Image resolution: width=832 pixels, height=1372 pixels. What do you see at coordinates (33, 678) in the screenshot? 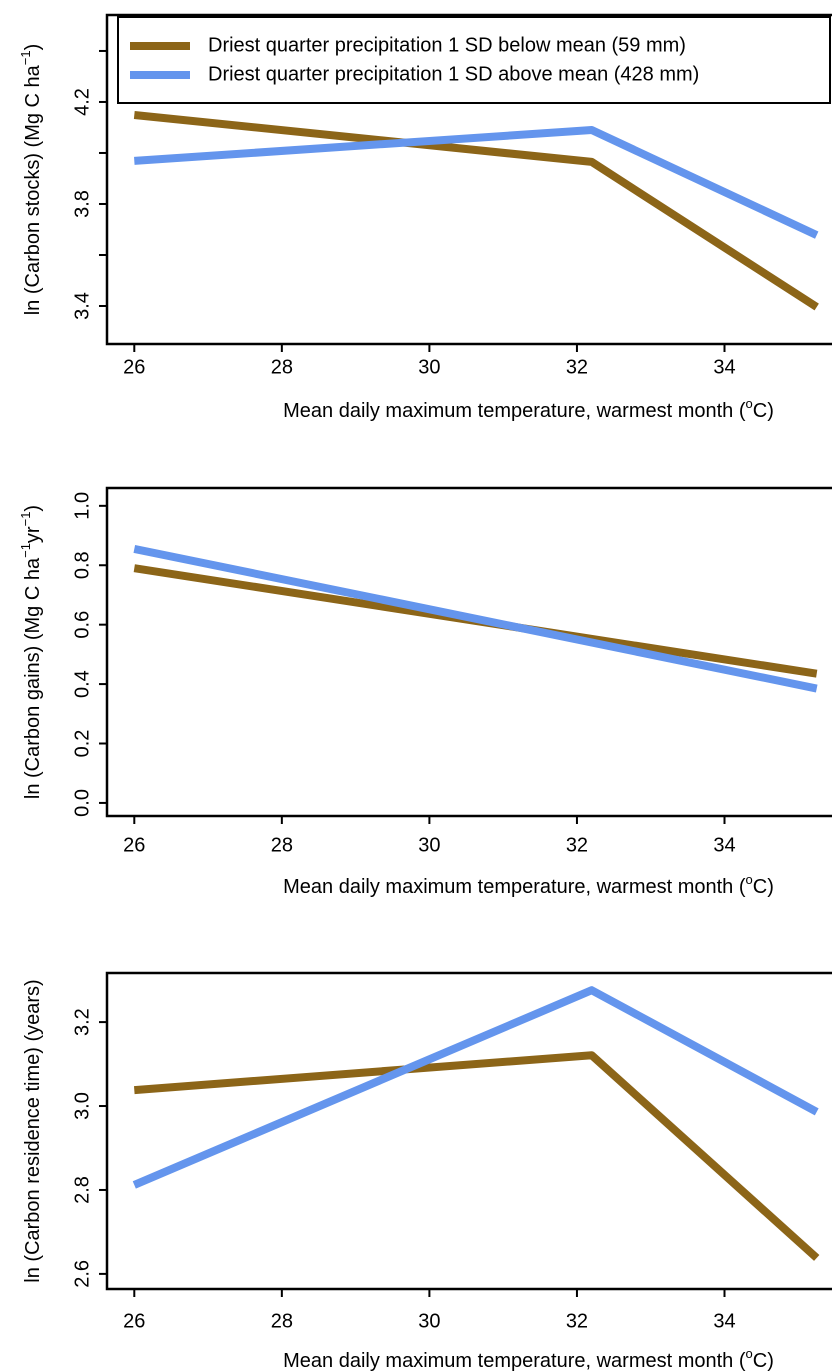
I see `y-axis-label-part: ln (Carbon gains) (Mg C ha` at bounding box center [33, 678].